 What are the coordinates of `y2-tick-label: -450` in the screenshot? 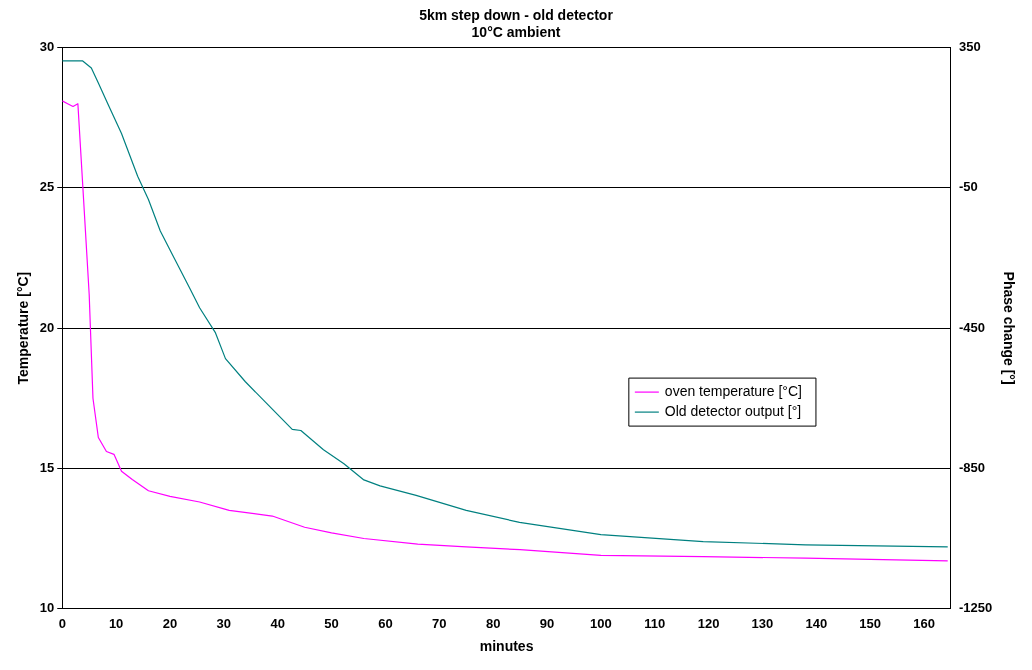 It's located at (971, 327).